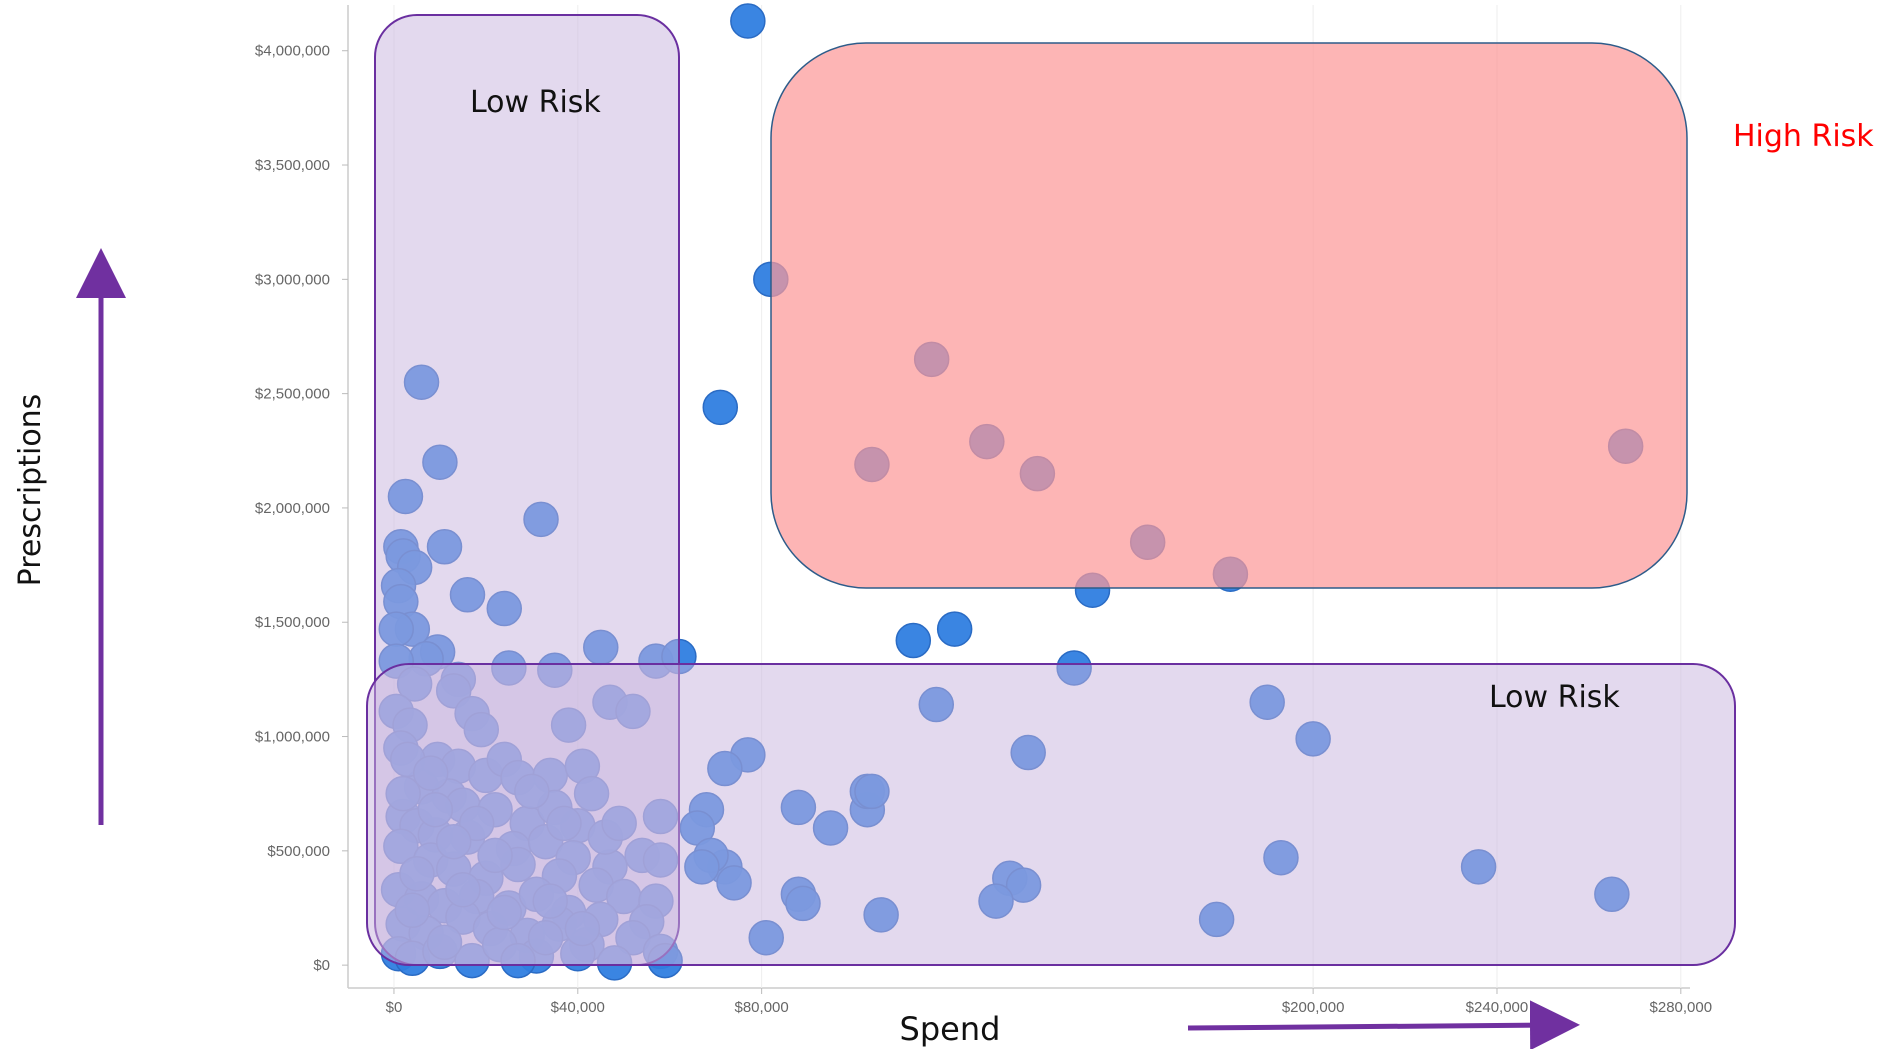 This screenshot has width=1887, height=1049. Describe the element at coordinates (1313, 1007) in the screenshot. I see `x-tick-label: $200,000` at that location.